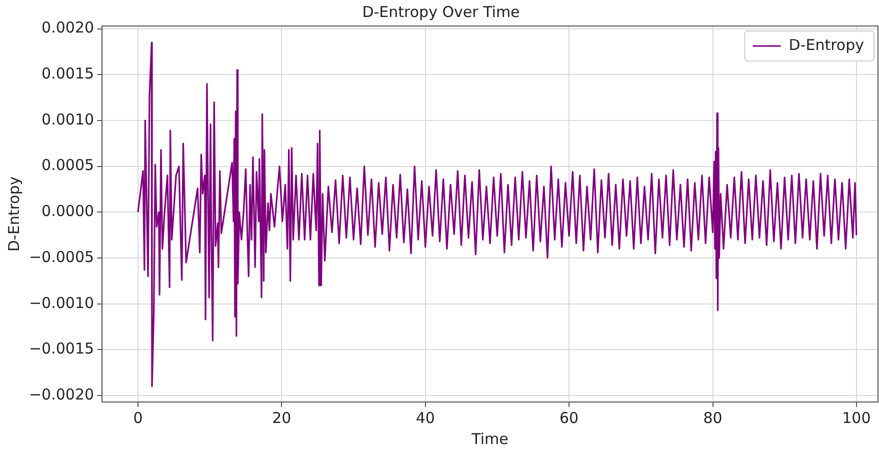 Image resolution: width=879 pixels, height=451 pixels. What do you see at coordinates (68, 27) in the screenshot?
I see `y-tick-label: 0.0020` at bounding box center [68, 27].